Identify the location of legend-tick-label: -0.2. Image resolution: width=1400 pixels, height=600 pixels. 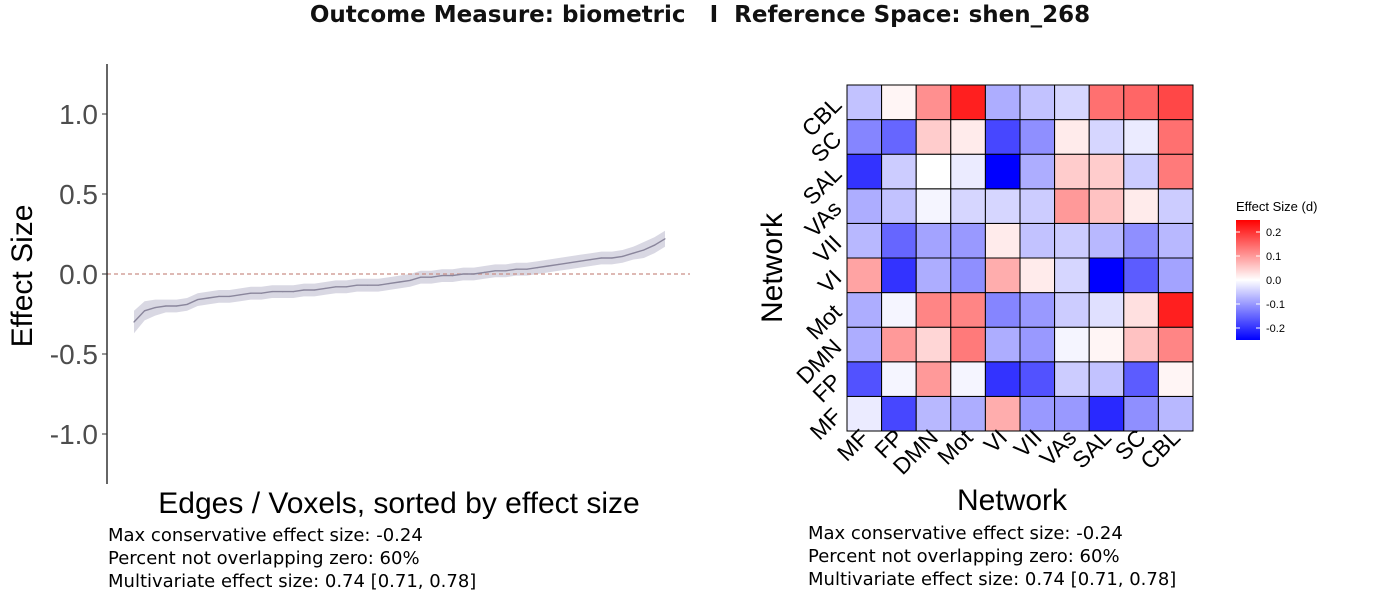
(1275, 329).